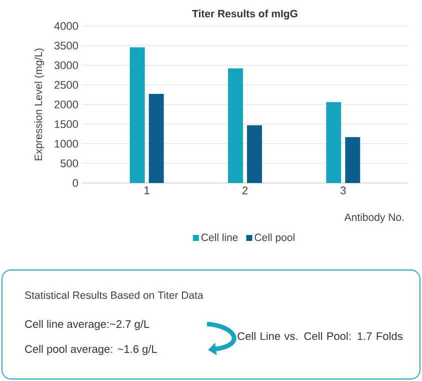  Describe the element at coordinates (320, 336) in the screenshot. I see `text: Cell Line vs. Cell Pool: 1.7 Folds` at that location.